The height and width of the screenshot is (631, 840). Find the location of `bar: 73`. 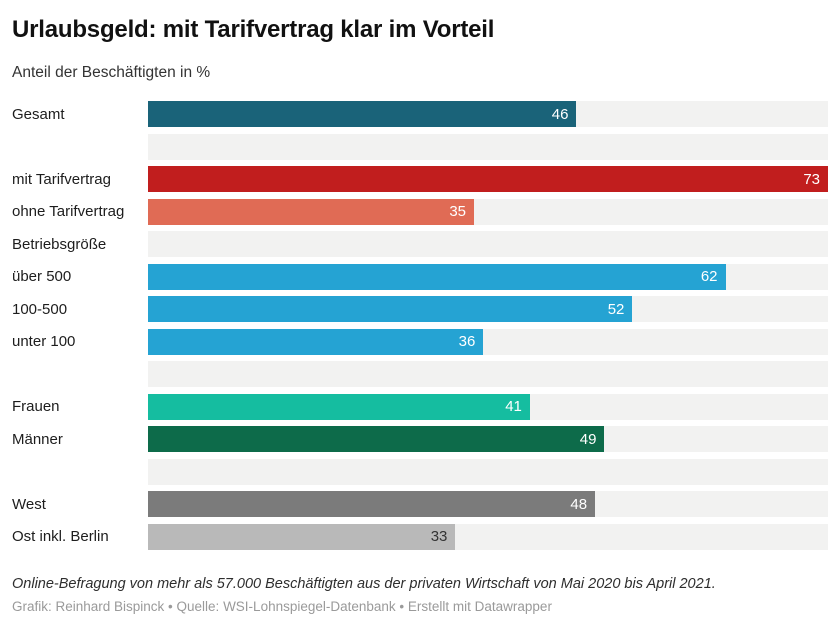

bar: 73 is located at coordinates (488, 179).